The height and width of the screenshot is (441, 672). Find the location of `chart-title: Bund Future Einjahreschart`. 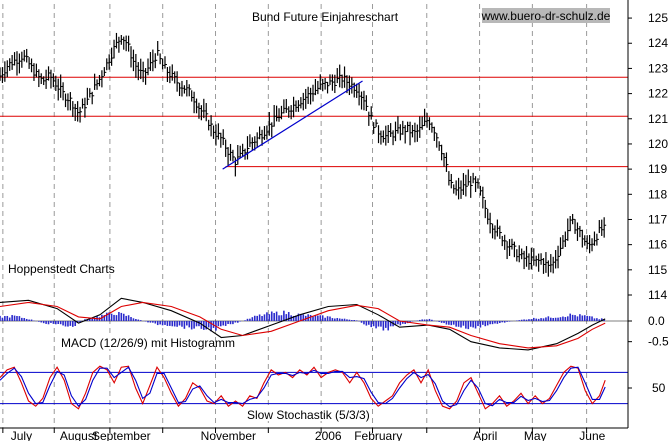

chart-title: Bund Future Einjahreschart is located at coordinates (325, 17).